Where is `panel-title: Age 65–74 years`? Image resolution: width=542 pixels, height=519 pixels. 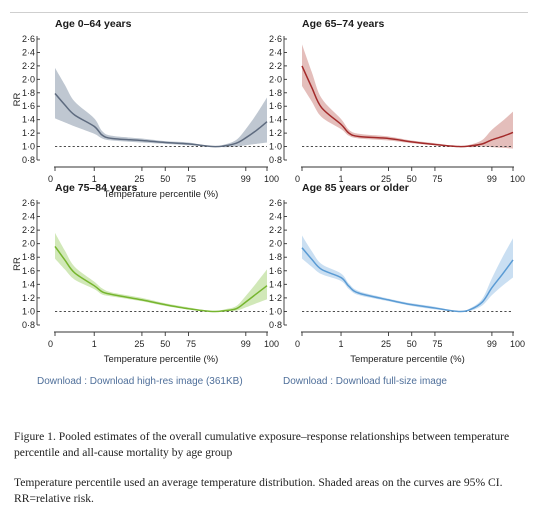
panel-title: Age 65–74 years is located at coordinates (343, 24).